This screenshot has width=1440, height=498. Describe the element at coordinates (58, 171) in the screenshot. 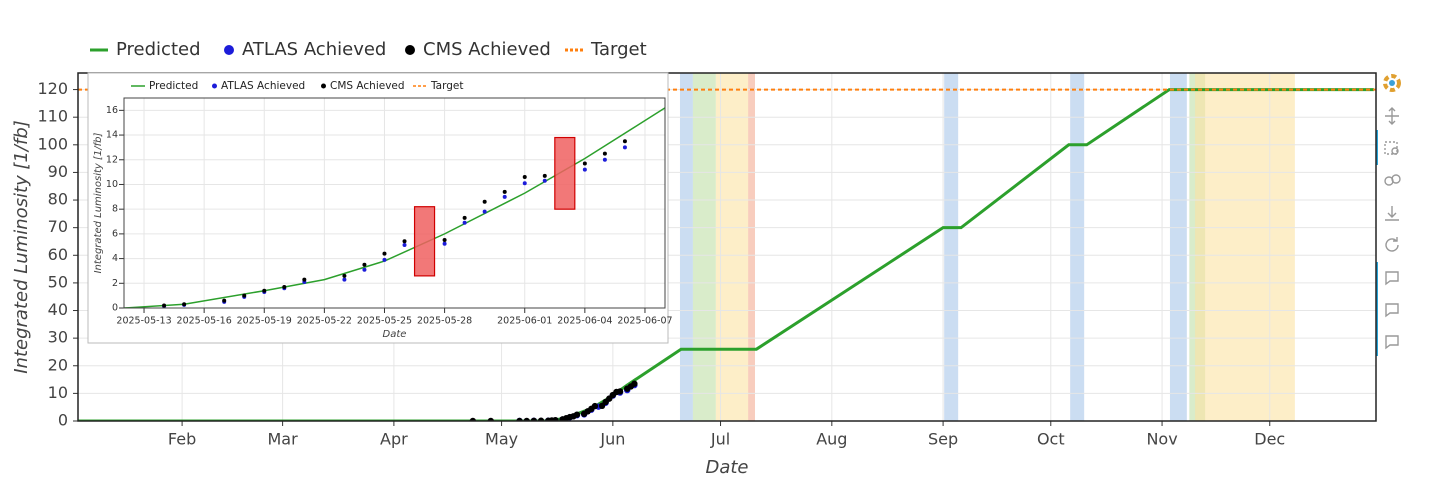

I see `y-tick-label: 90` at that location.